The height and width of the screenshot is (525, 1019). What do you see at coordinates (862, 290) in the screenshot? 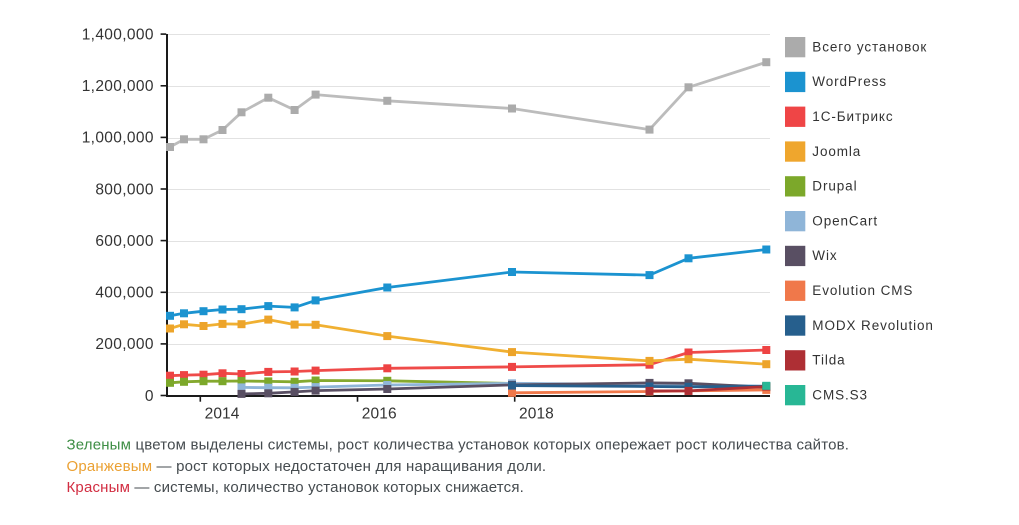
I see `svg-text: Evolution CMS` at bounding box center [862, 290].